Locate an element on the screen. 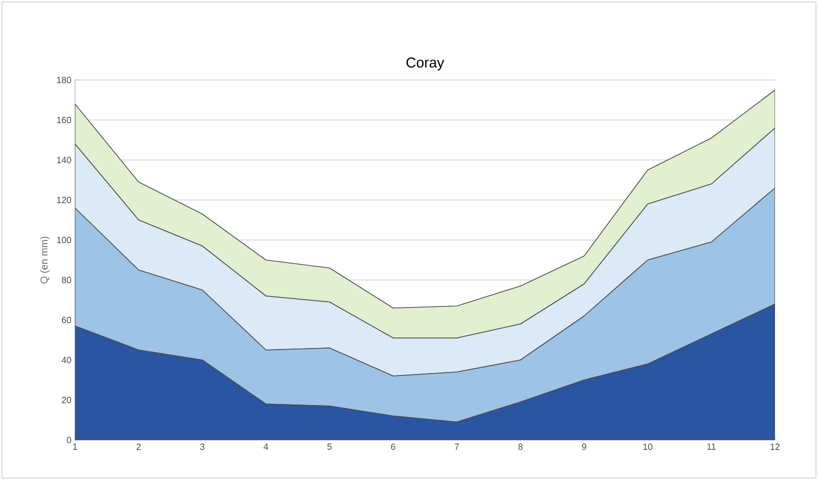 The image size is (818, 480). x-tick-label: 7 is located at coordinates (456, 447).